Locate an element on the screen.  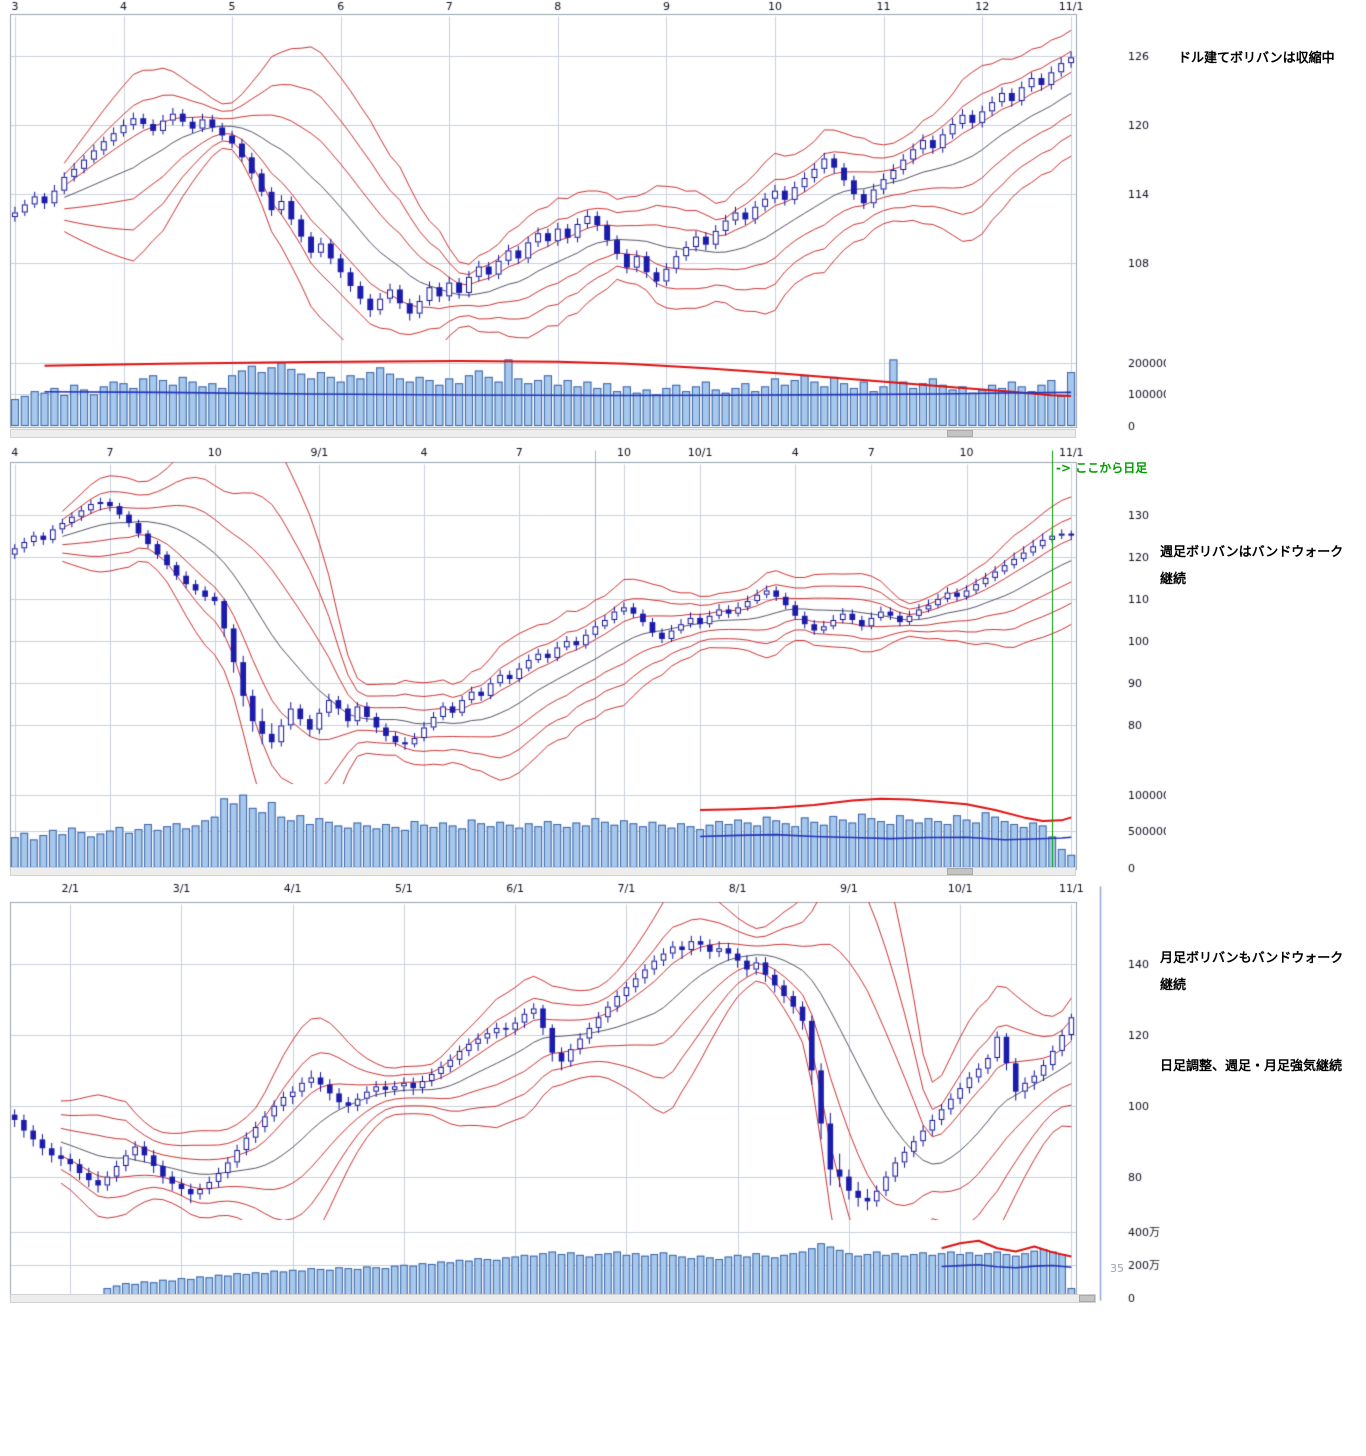
weekly-chart-note: 週足ボリバンはバンドウォーク継続 is located at coordinates (1252, 566).